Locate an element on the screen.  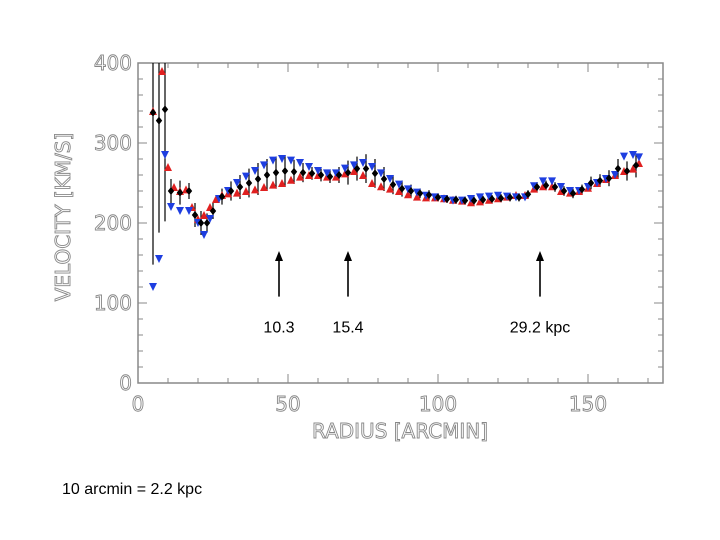
x-tick-label: 150 is located at coordinates (588, 404).